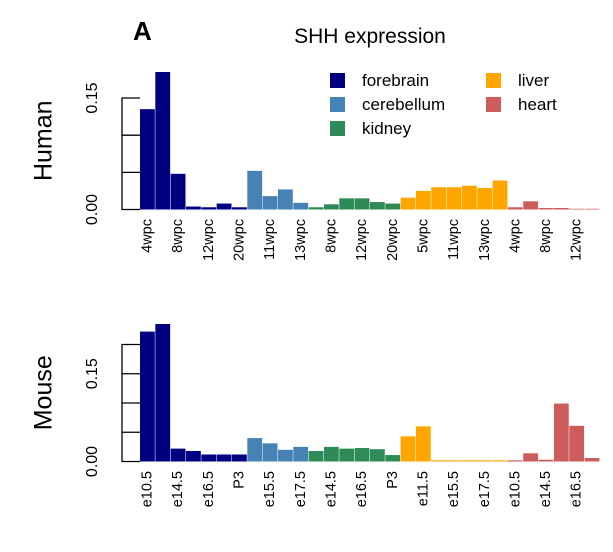 The image size is (613, 552). What do you see at coordinates (270, 239) in the screenshot?
I see `x-tick-label: 11wpc` at bounding box center [270, 239].